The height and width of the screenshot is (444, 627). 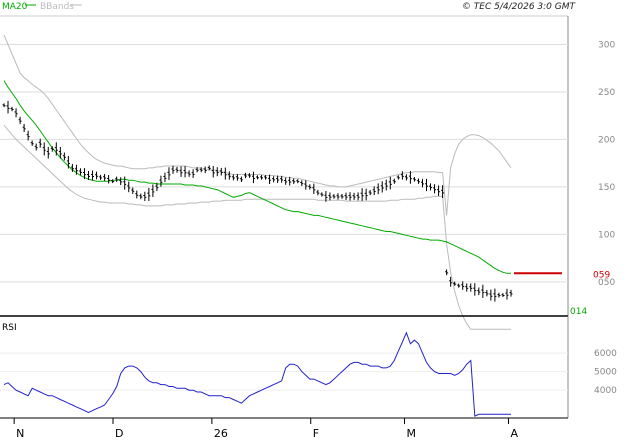 What do you see at coordinates (519, 7) in the screenshot?
I see `copyright-label: © TEC 5/4/2026 3:0 GMT` at bounding box center [519, 7].